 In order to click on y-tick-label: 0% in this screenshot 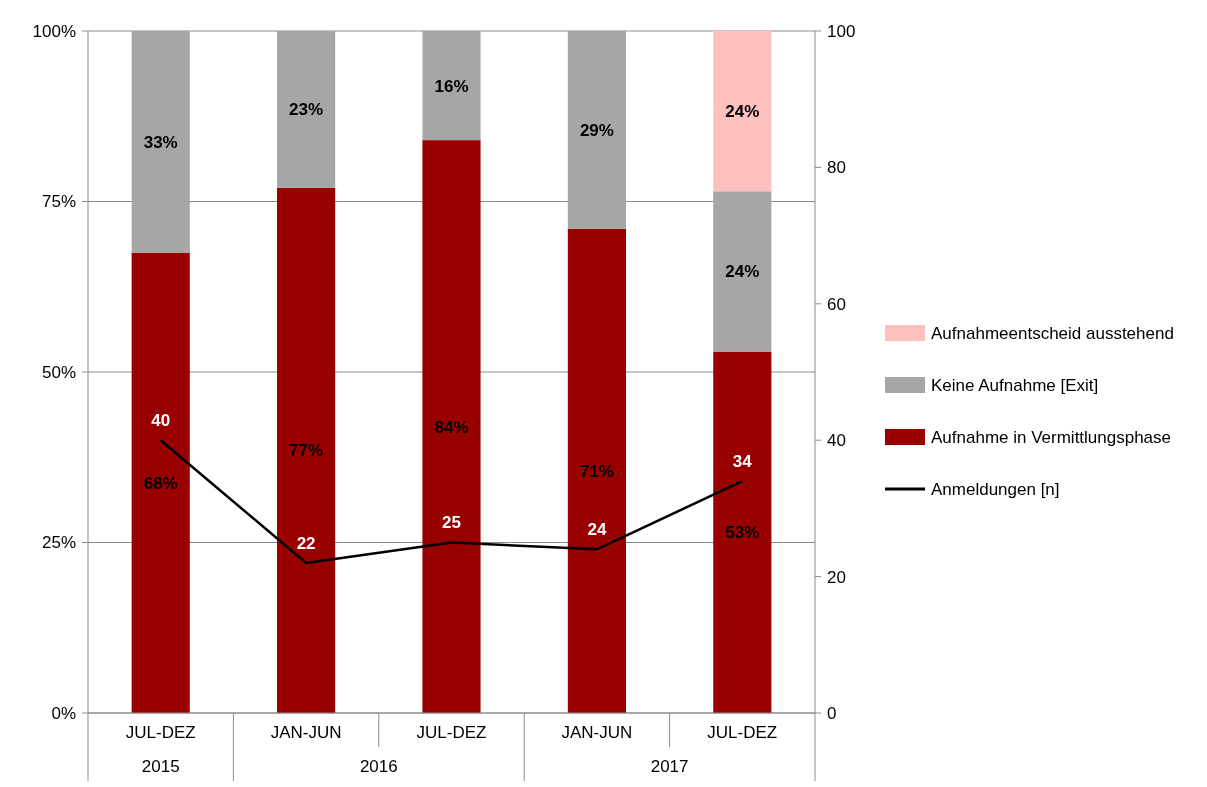, I will do `click(63, 713)`.